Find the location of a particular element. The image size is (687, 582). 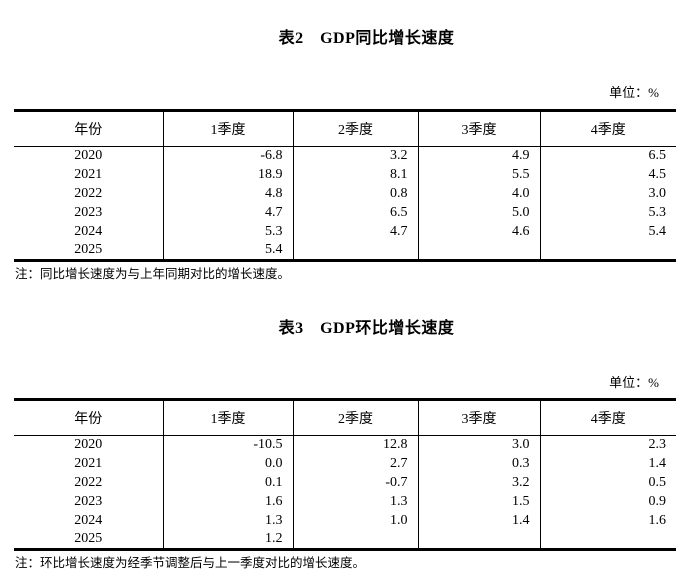

value-cell: 4.9 is located at coordinates (478, 156).